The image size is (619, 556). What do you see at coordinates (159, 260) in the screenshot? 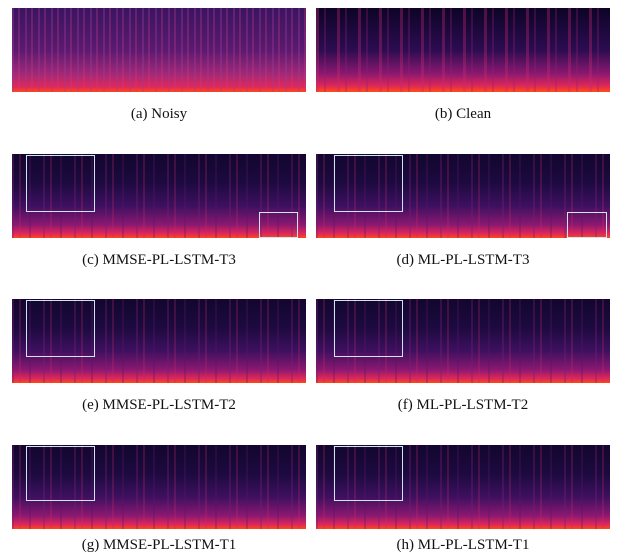
I see `caption: (c) MMSE-PL-LSTM-T3` at bounding box center [159, 260].